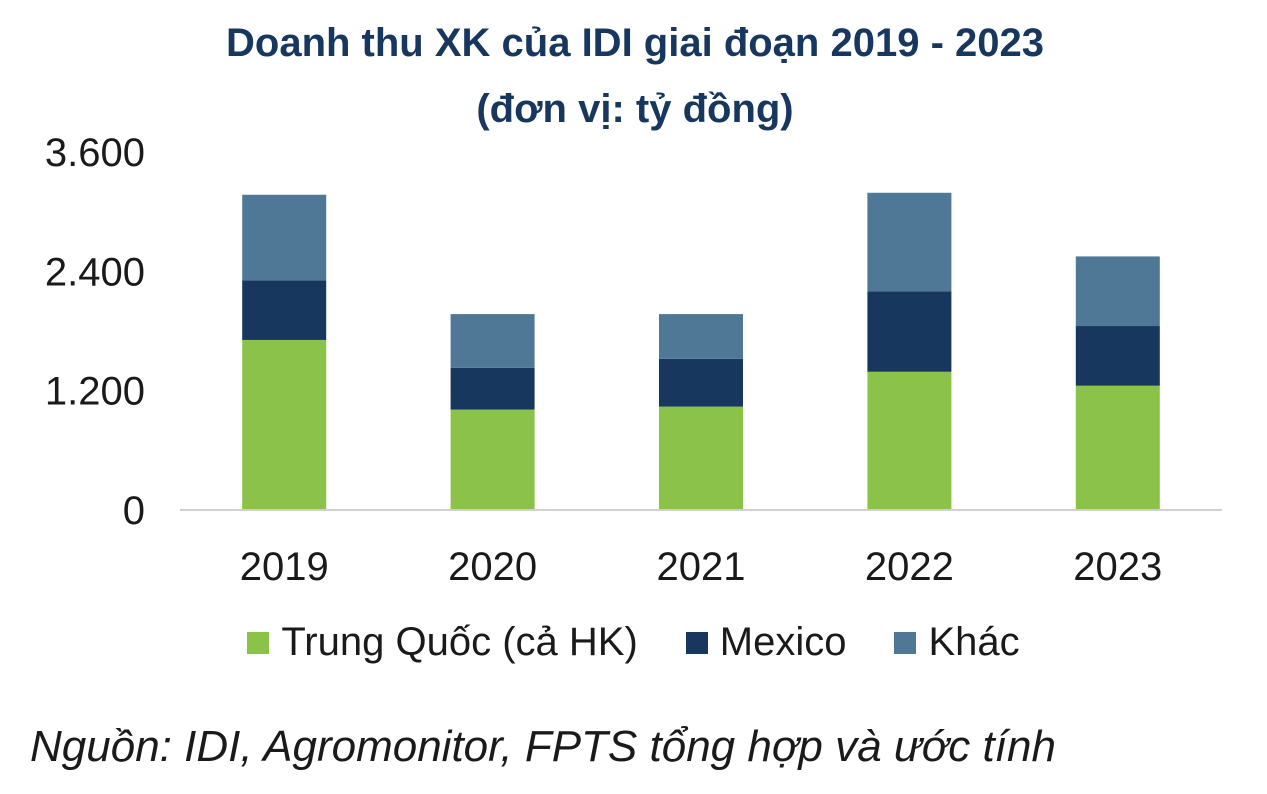  Describe the element at coordinates (95, 272) in the screenshot. I see `y-tick-label: 2.400` at that location.